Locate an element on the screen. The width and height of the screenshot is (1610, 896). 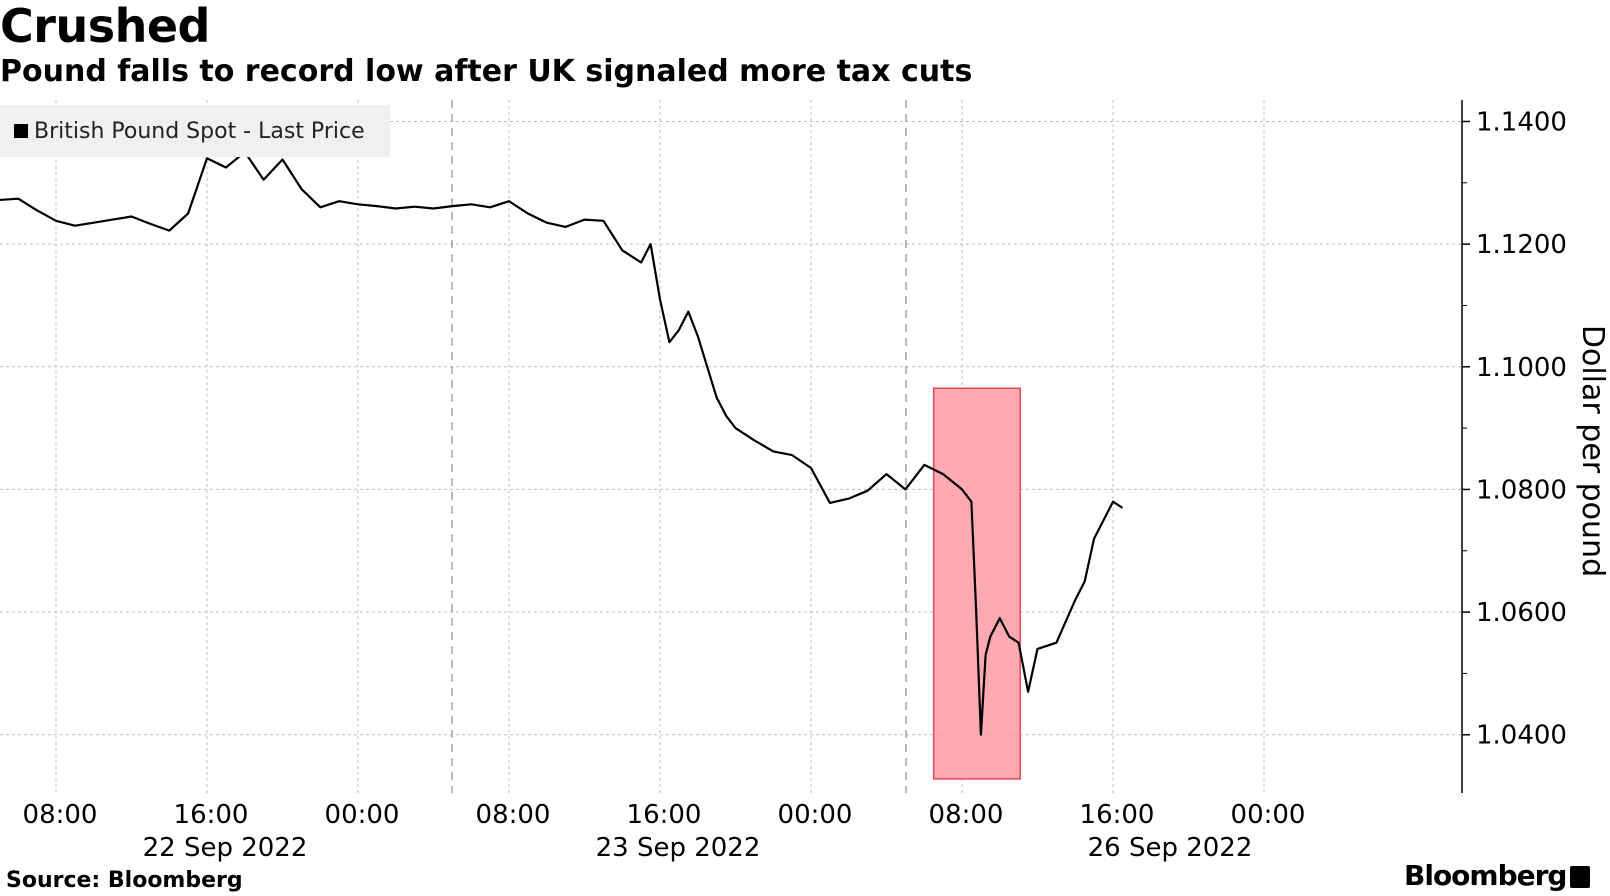
y-tick-label: 1.1200 is located at coordinates (1521, 245).